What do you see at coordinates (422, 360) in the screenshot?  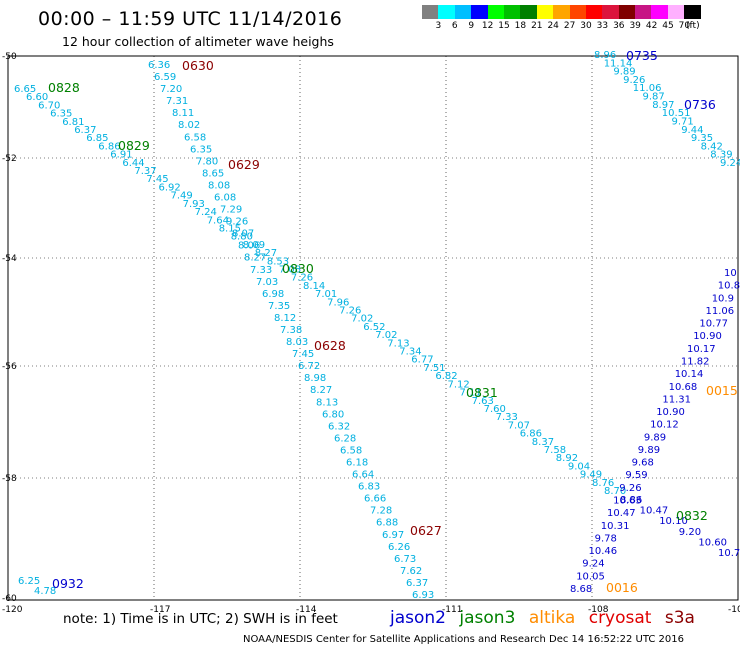 I see `wave-height-value: 6.77` at bounding box center [422, 360].